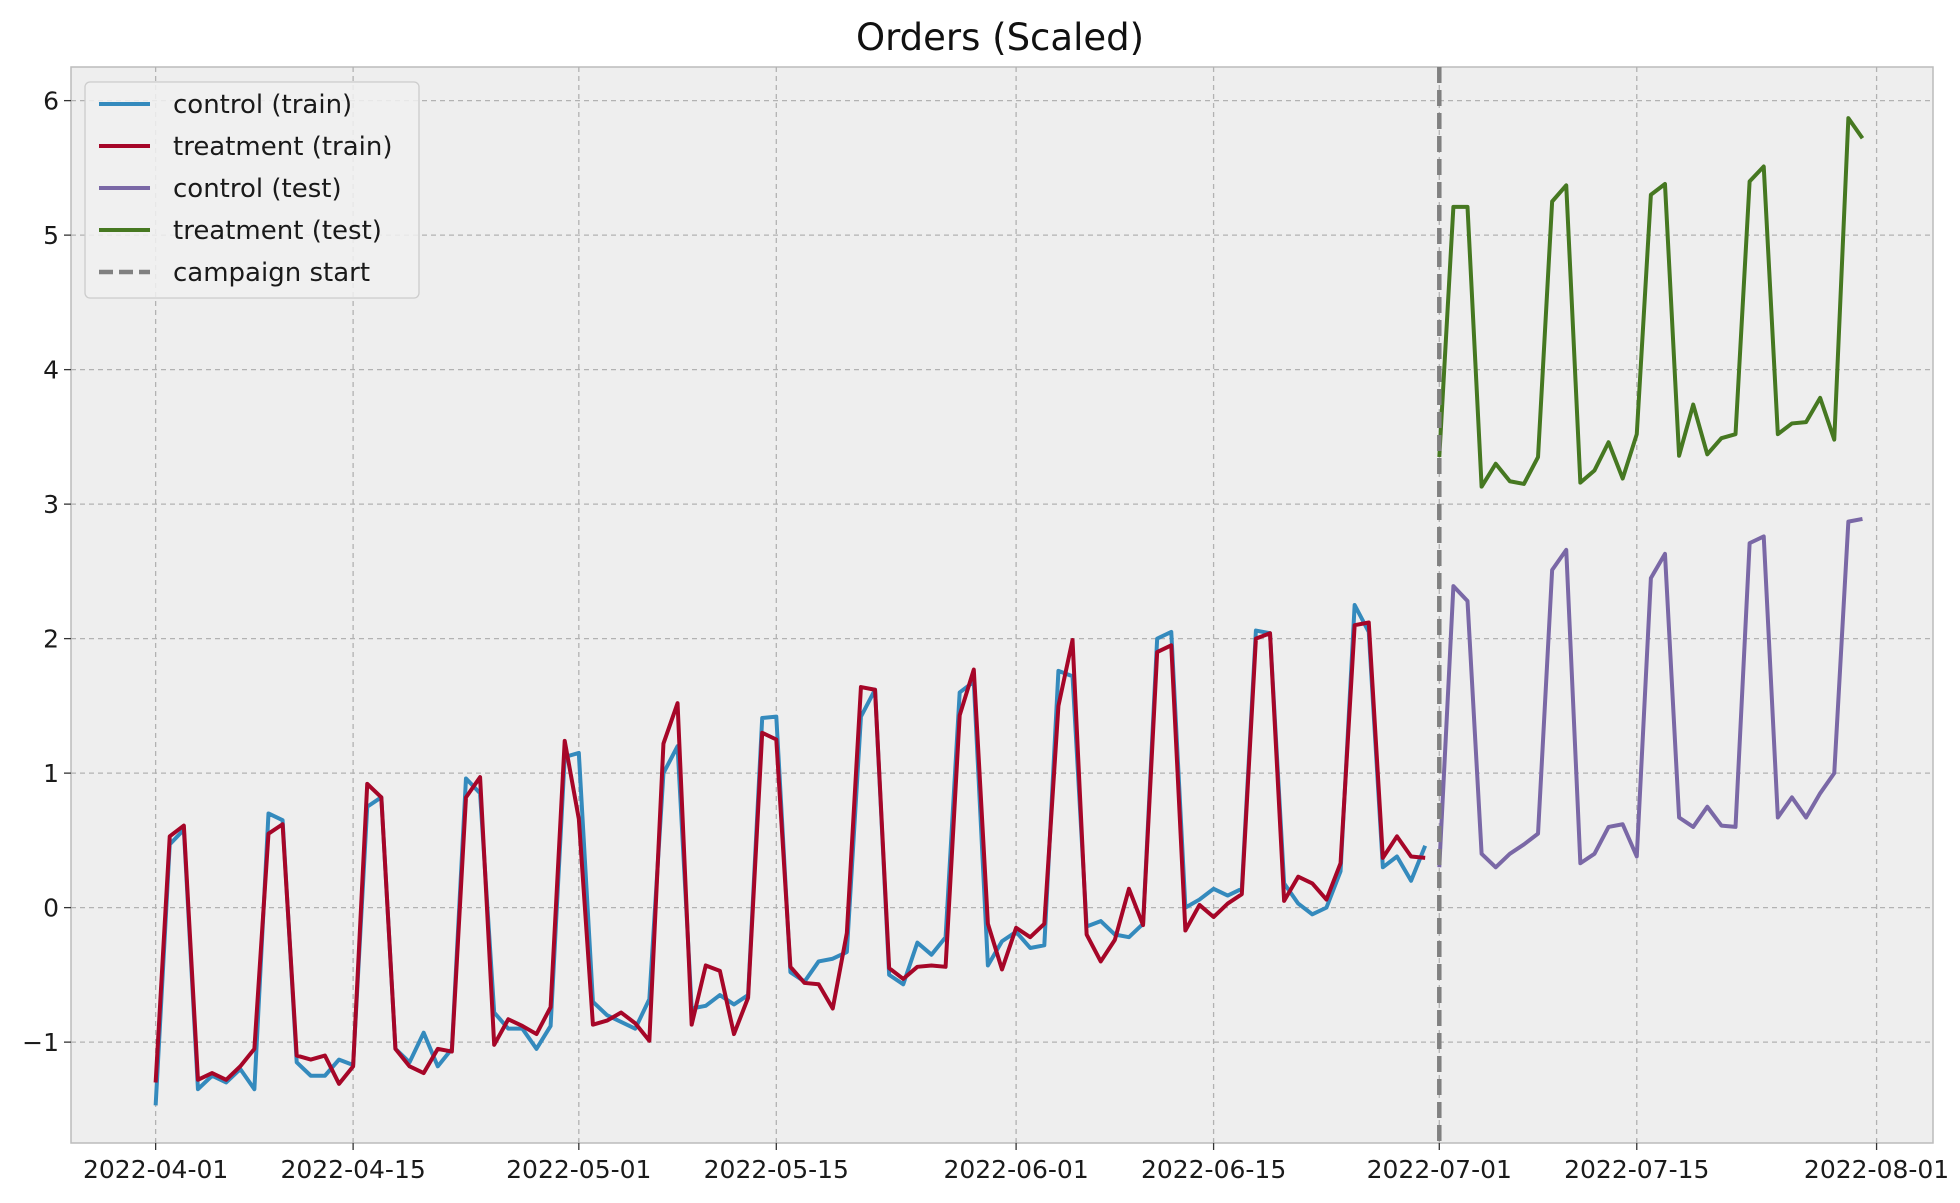  I want to click on y-tick-label: 2, so click(51, 639).